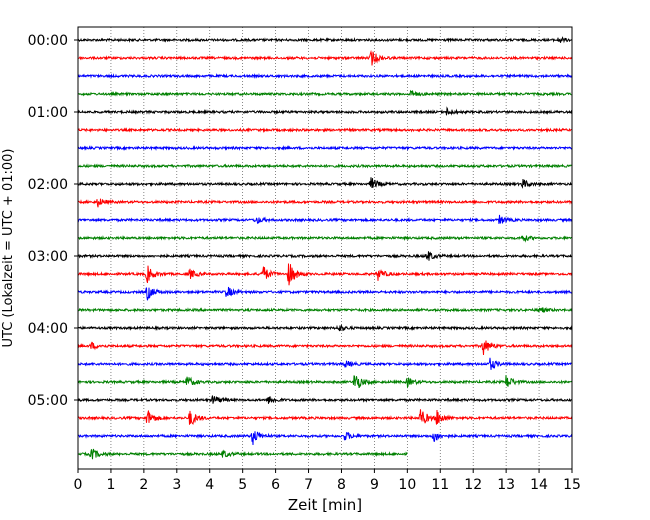  Describe the element at coordinates (325, 505) in the screenshot. I see `x-axis-label: Zeit [min]` at that location.